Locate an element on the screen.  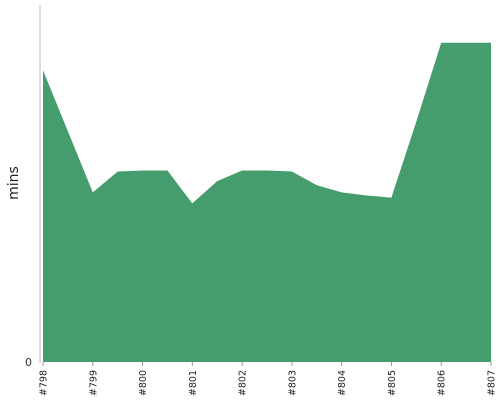
x-tick-label: #800 is located at coordinates (143, 383).